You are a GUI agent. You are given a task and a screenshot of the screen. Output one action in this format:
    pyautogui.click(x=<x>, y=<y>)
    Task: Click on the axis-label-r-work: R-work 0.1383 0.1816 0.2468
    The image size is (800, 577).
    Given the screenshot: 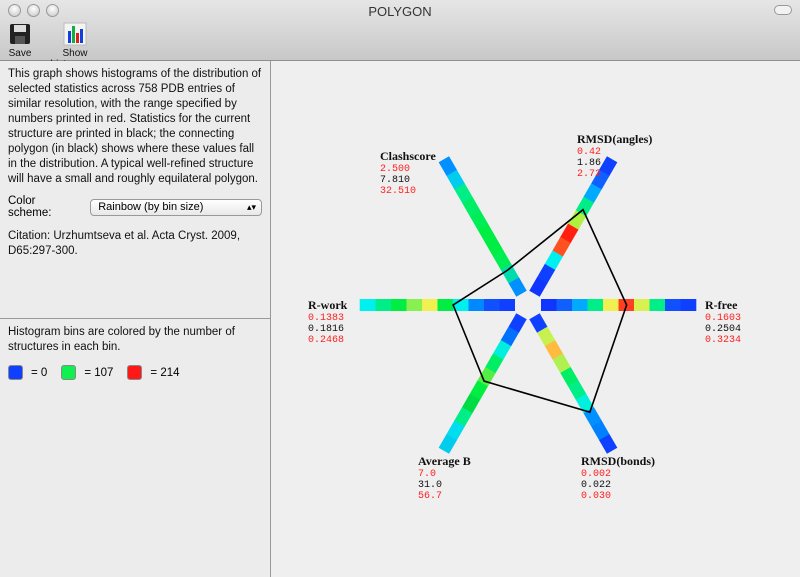 What is the action you would take?
    pyautogui.click(x=328, y=322)
    